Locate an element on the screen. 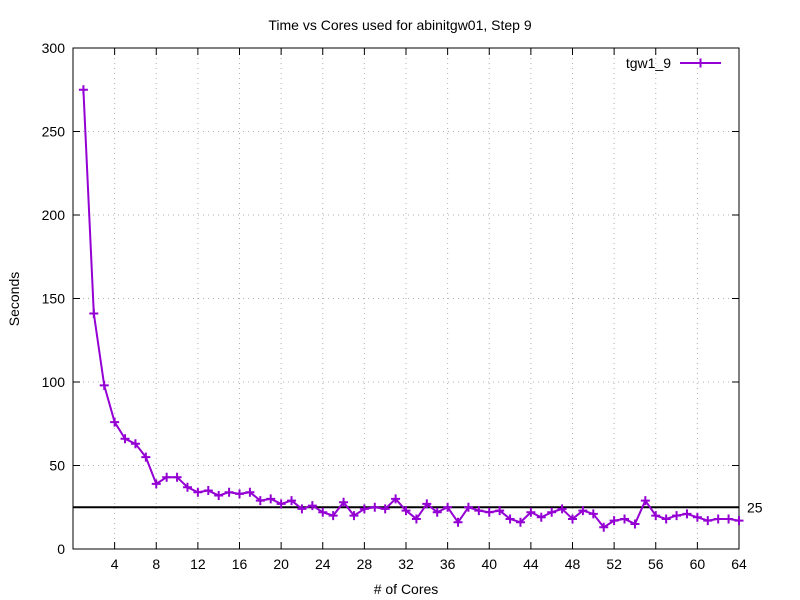 The image size is (800, 600). x-tick-label: 56 is located at coordinates (656, 564).